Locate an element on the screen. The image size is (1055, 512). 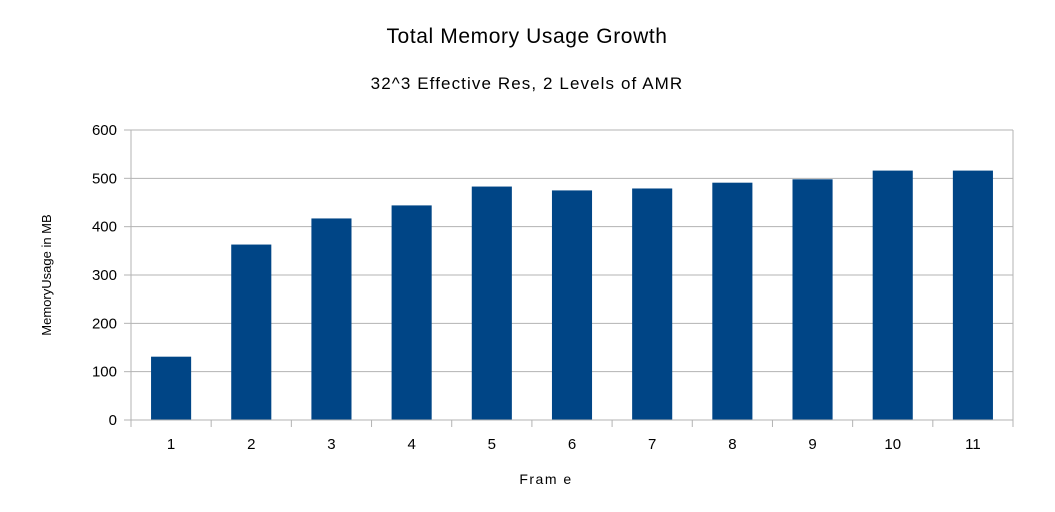
y-tick-label: 400 is located at coordinates (104, 227).